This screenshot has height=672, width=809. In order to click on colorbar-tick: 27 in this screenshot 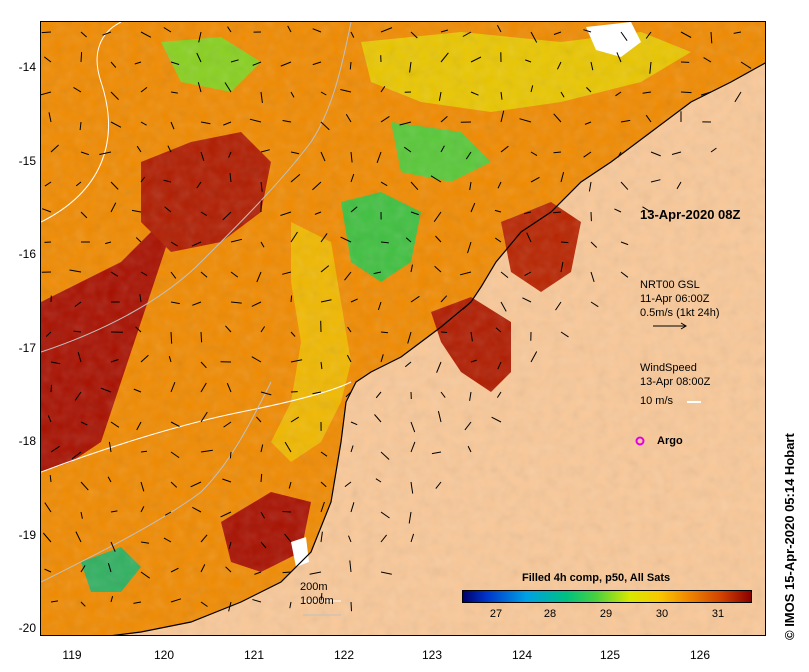, I will do `click(496, 614)`.